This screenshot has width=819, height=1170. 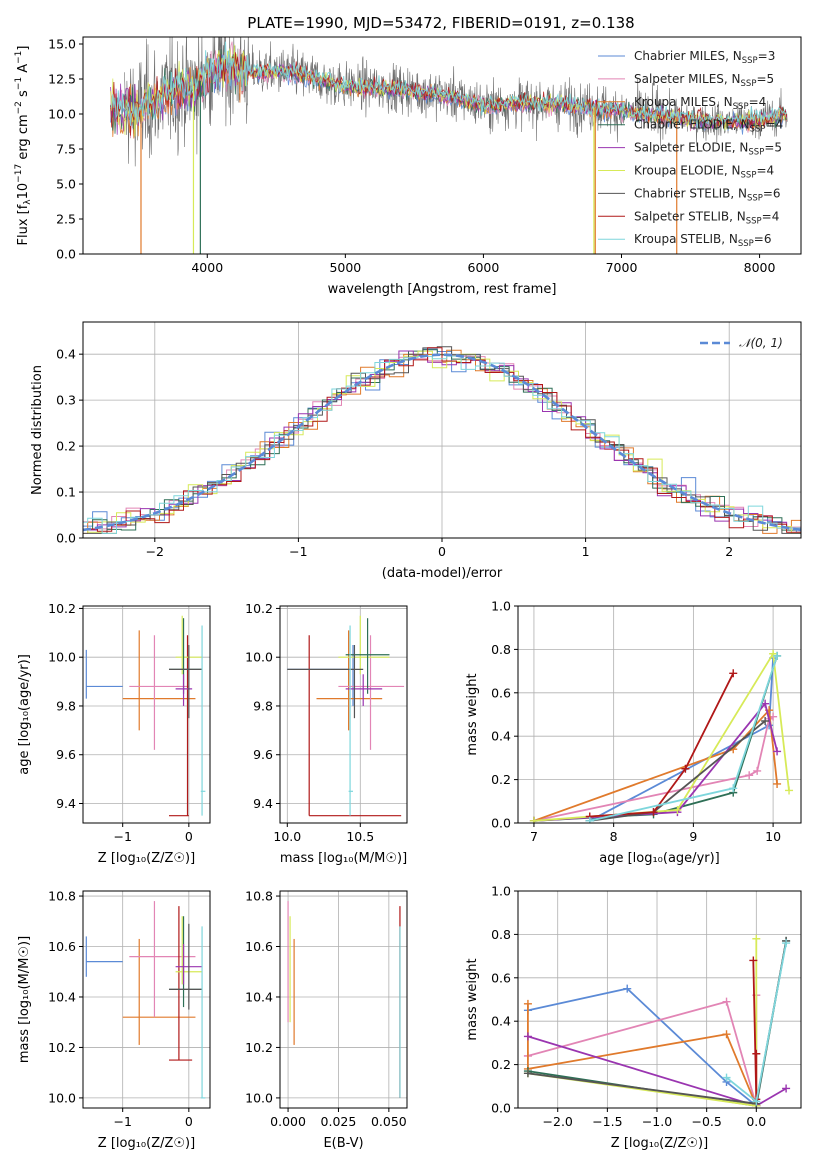 I want to click on age-vs-z-plot-area, so click(x=145, y=716).